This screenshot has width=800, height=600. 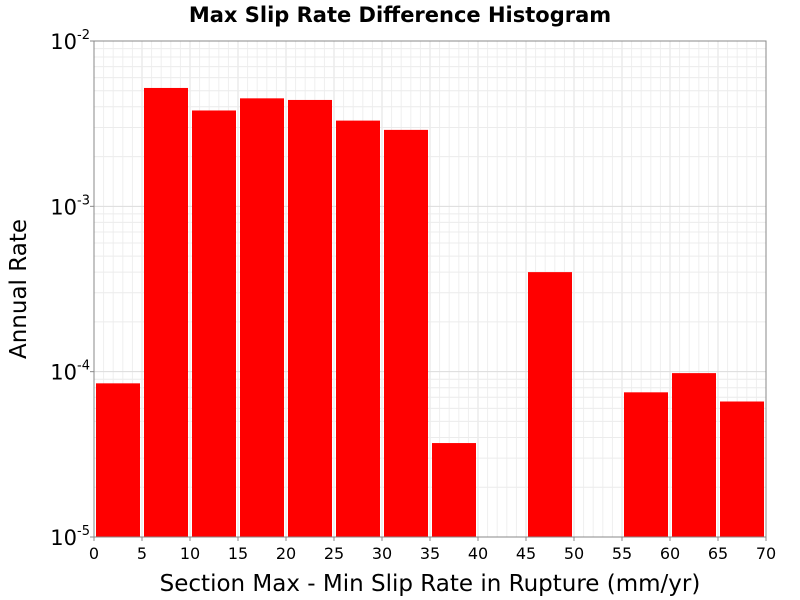 I want to click on x-tick-label: 5, so click(x=142, y=553).